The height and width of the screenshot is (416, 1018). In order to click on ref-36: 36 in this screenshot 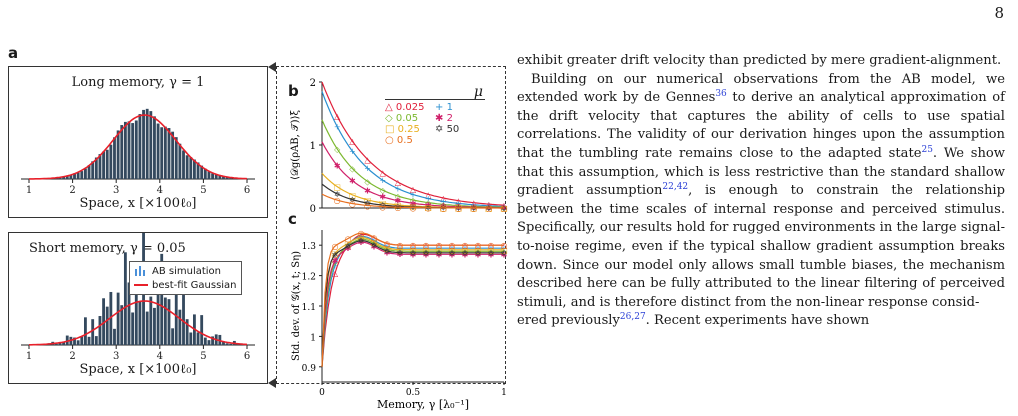, I will do `click(721, 94)`.